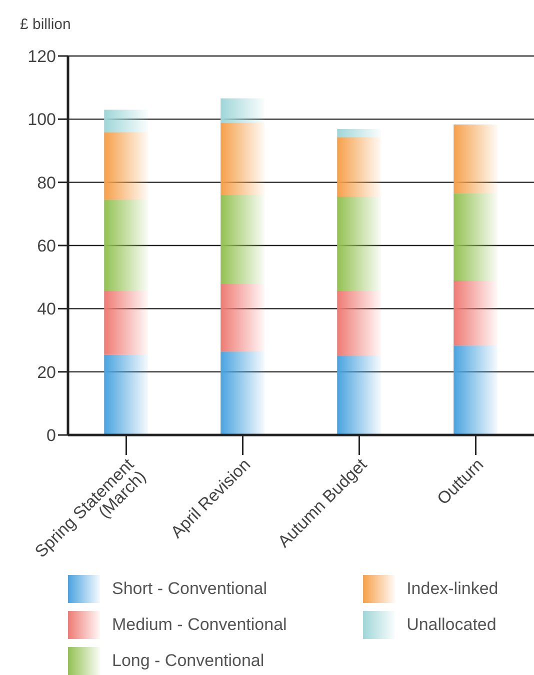  What do you see at coordinates (452, 589) in the screenshot?
I see `legend-label: Index-linked` at bounding box center [452, 589].